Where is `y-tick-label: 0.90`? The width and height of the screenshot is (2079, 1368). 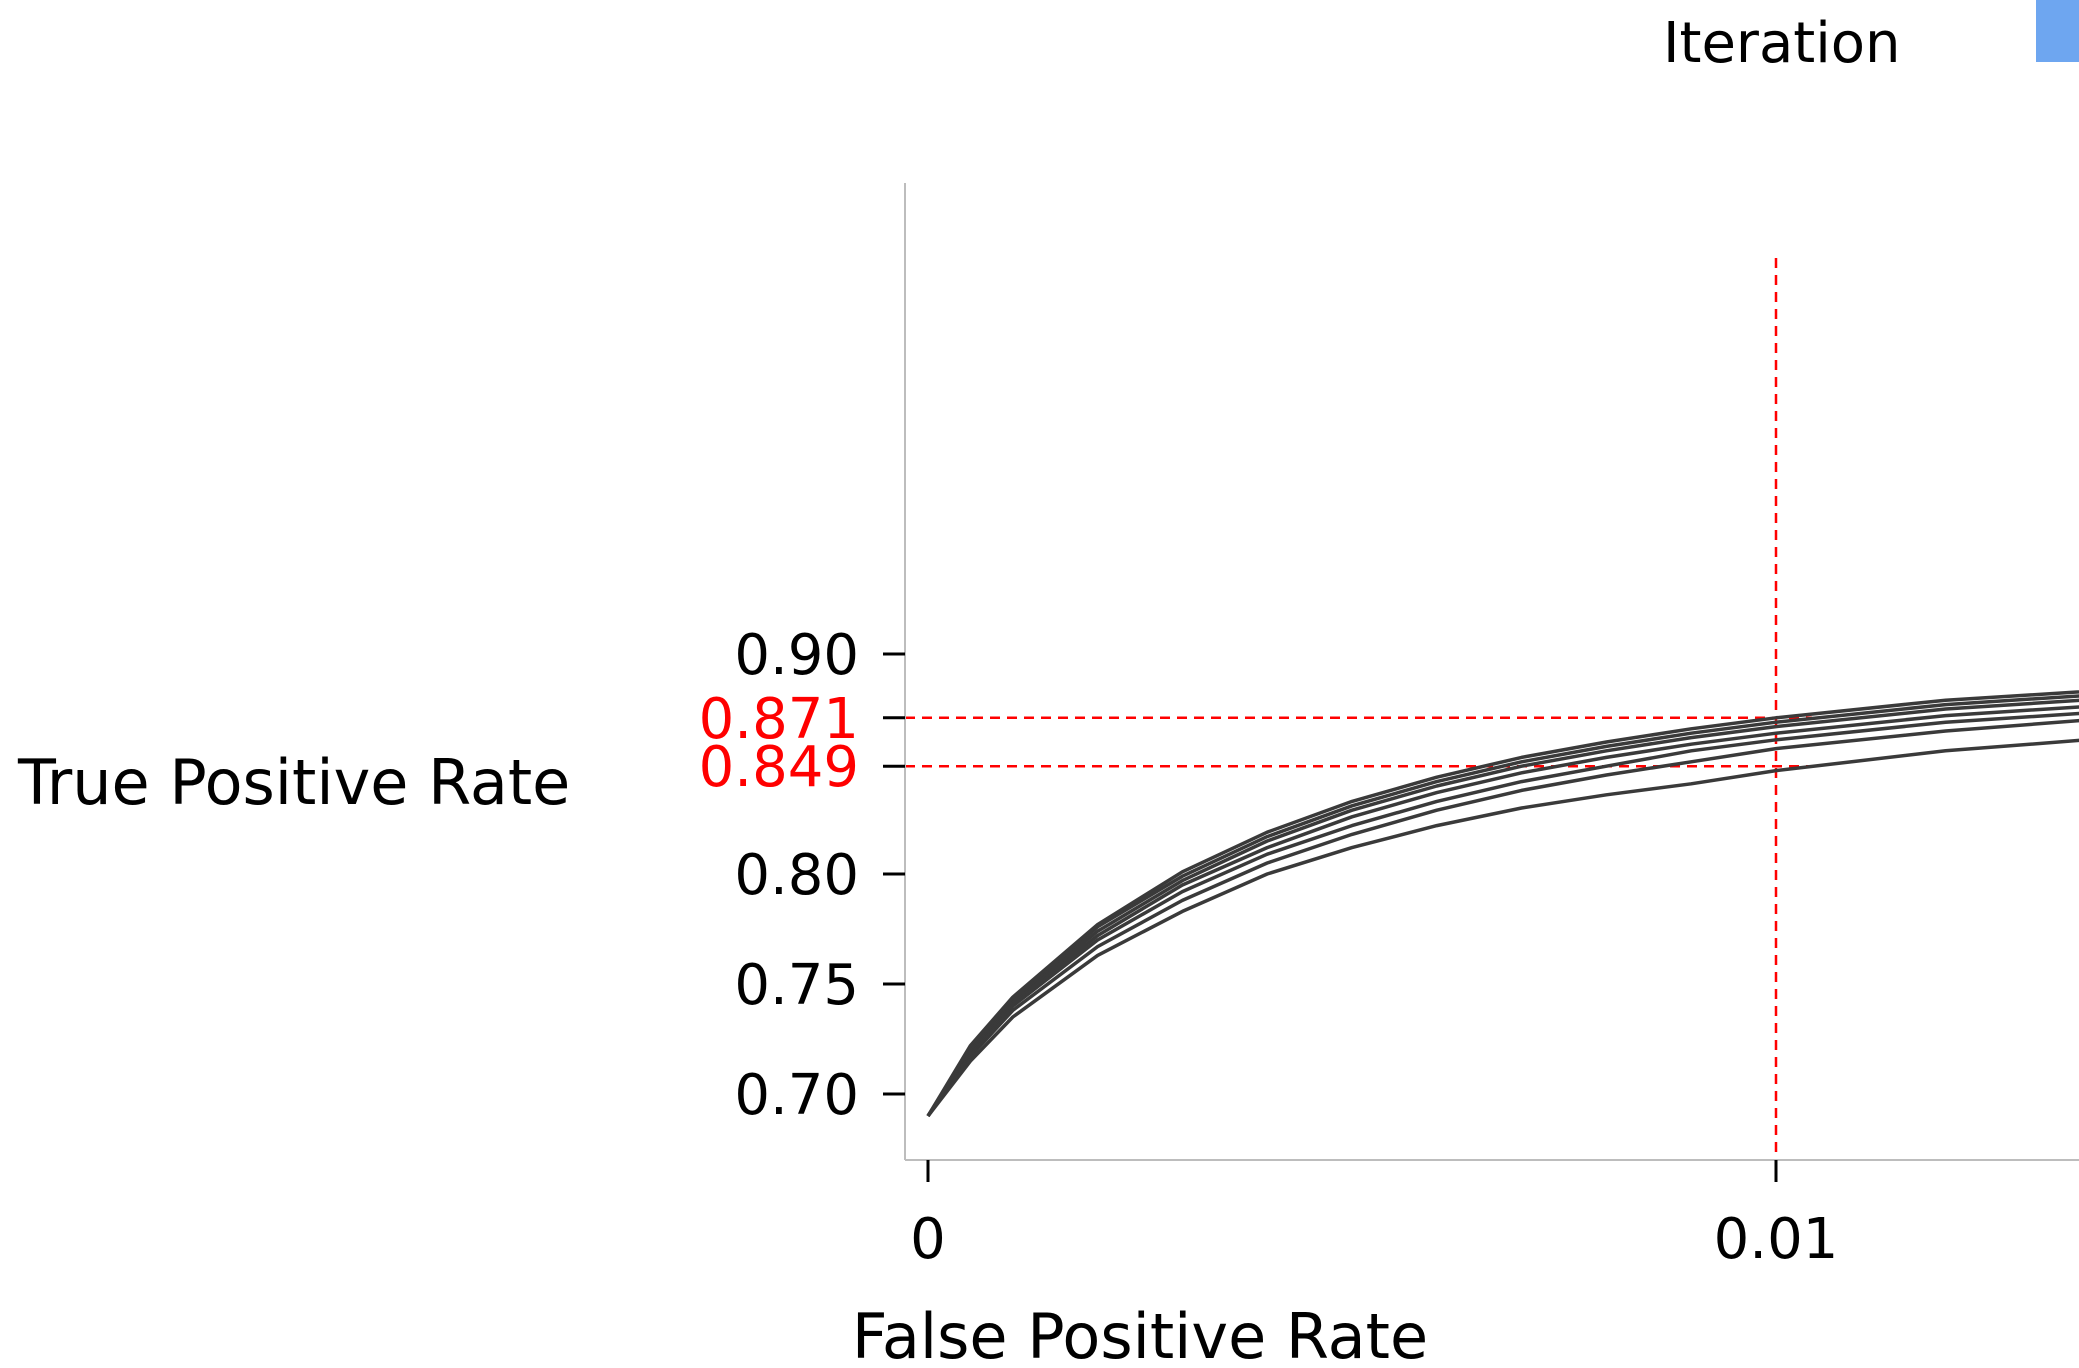 y-tick-label: 0.90 is located at coordinates (796, 655).